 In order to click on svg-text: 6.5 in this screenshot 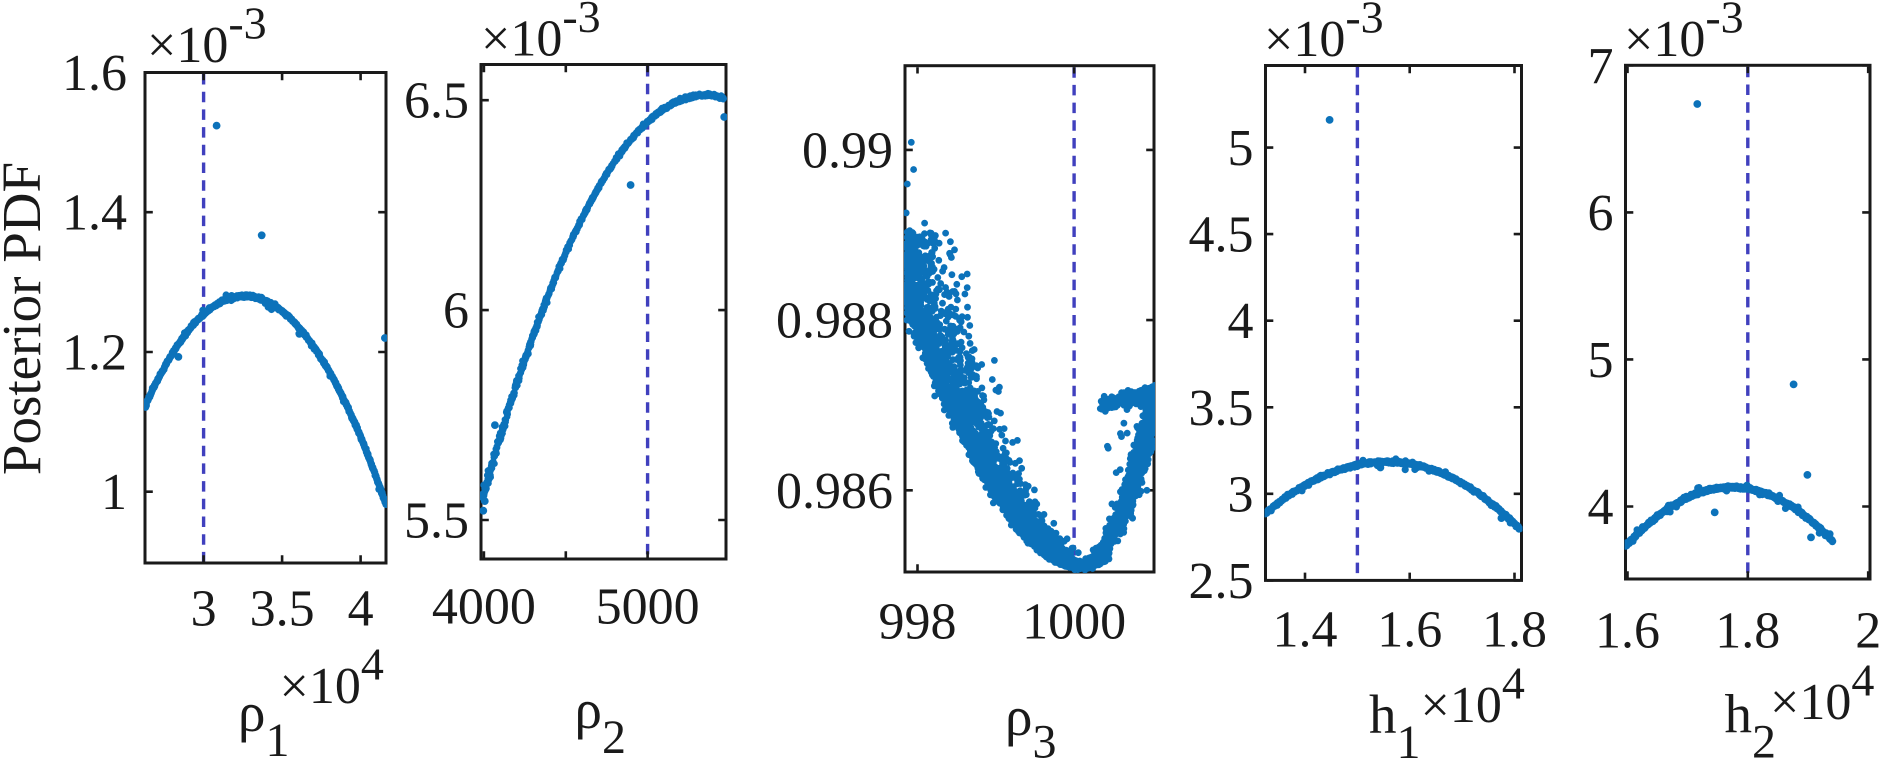, I will do `click(436, 101)`.